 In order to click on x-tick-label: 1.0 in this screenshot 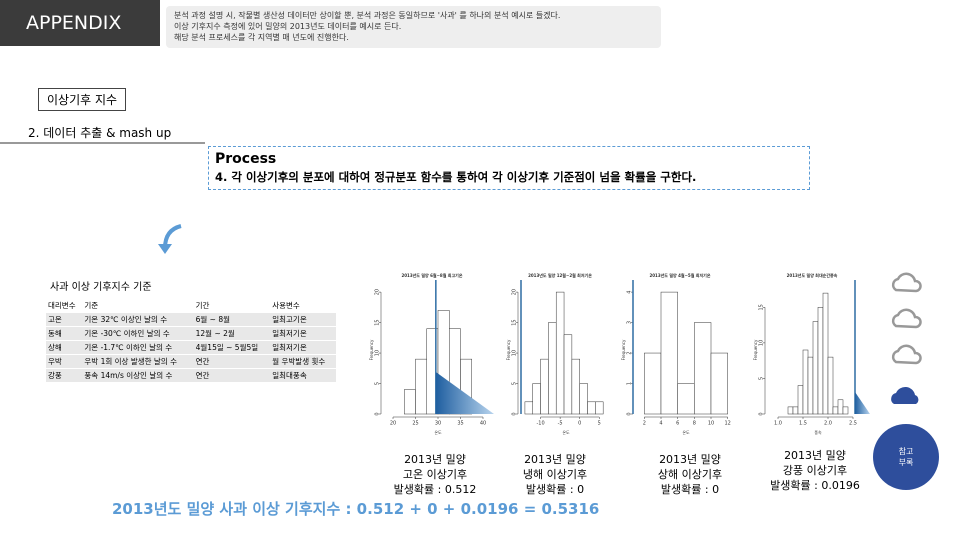, I will do `click(778, 424)`.